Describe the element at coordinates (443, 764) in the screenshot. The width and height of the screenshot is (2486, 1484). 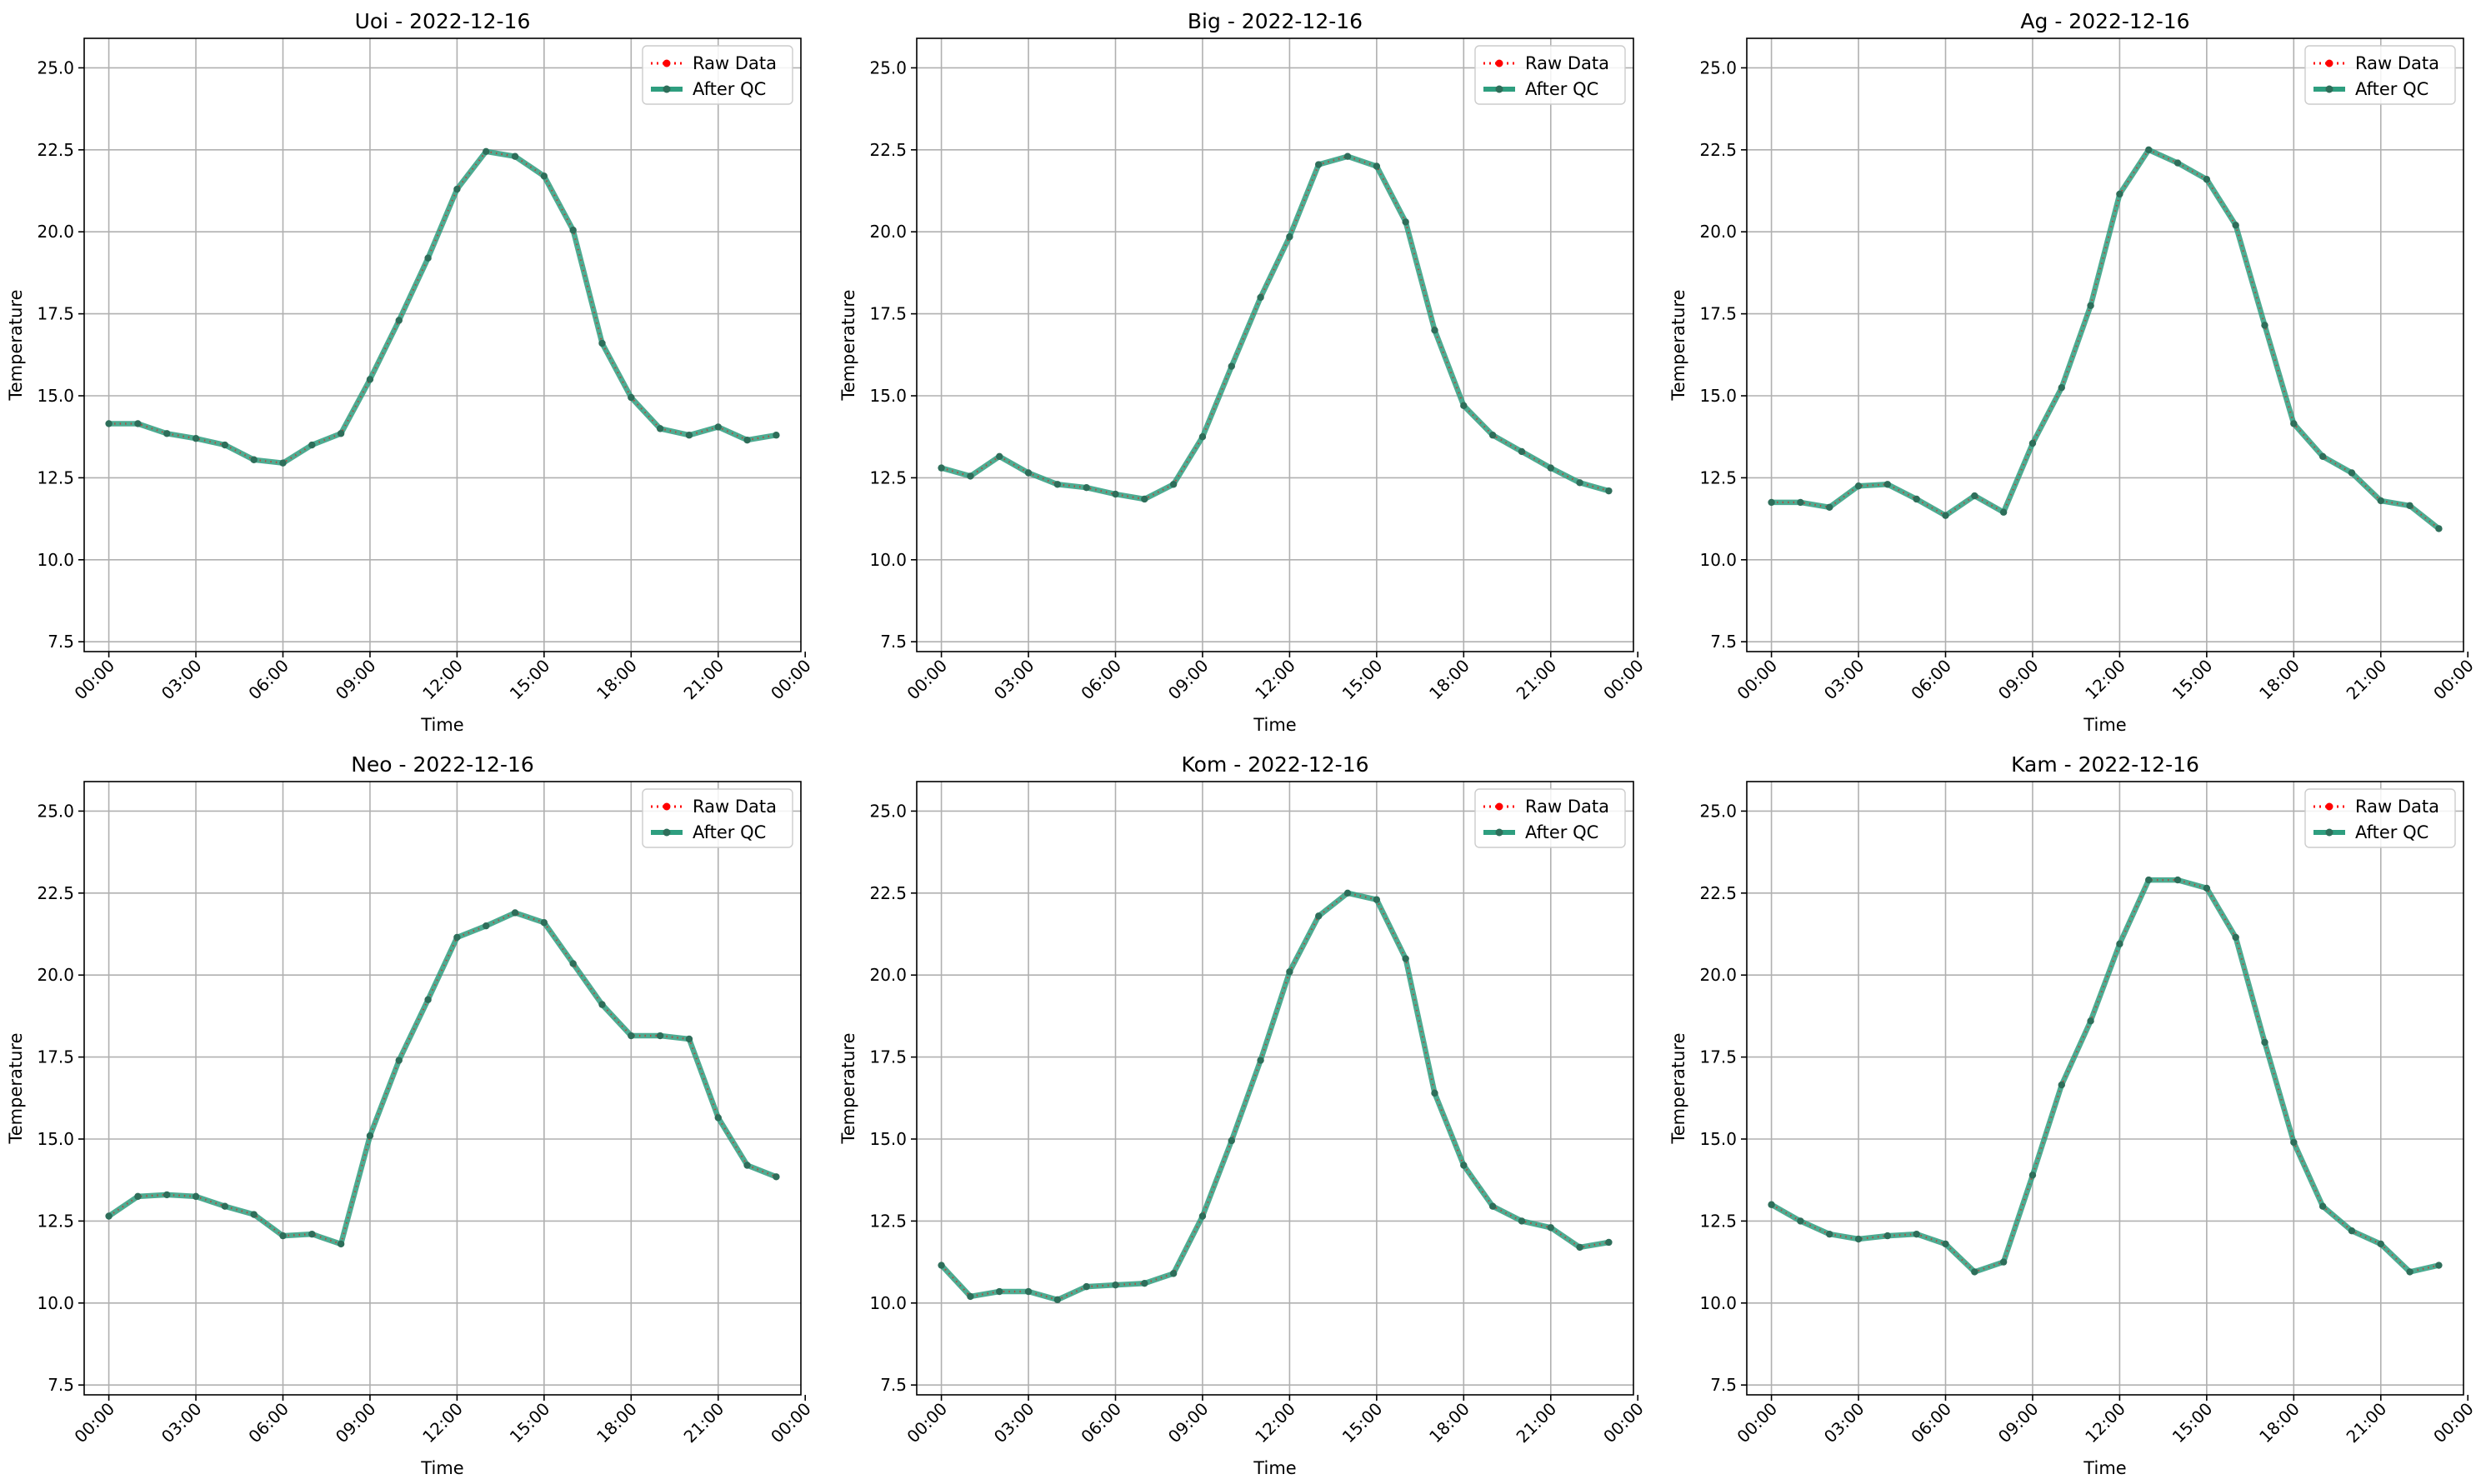
I see `chart-title: Neo - 2022-12-16` at that location.